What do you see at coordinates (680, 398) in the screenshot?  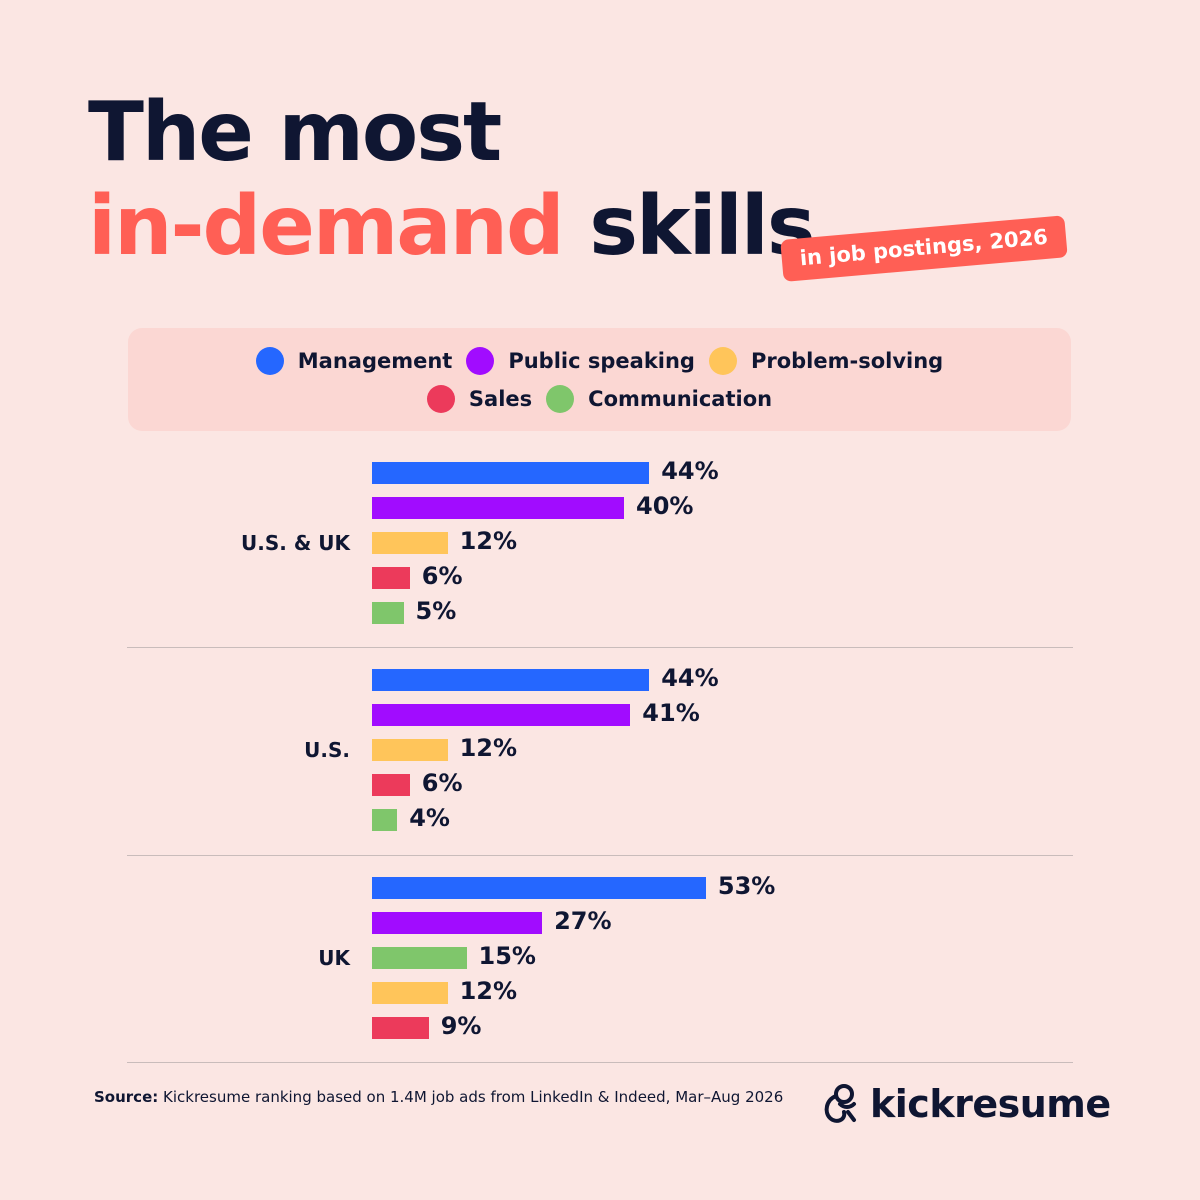 I see `legend-label: Communication` at bounding box center [680, 398].